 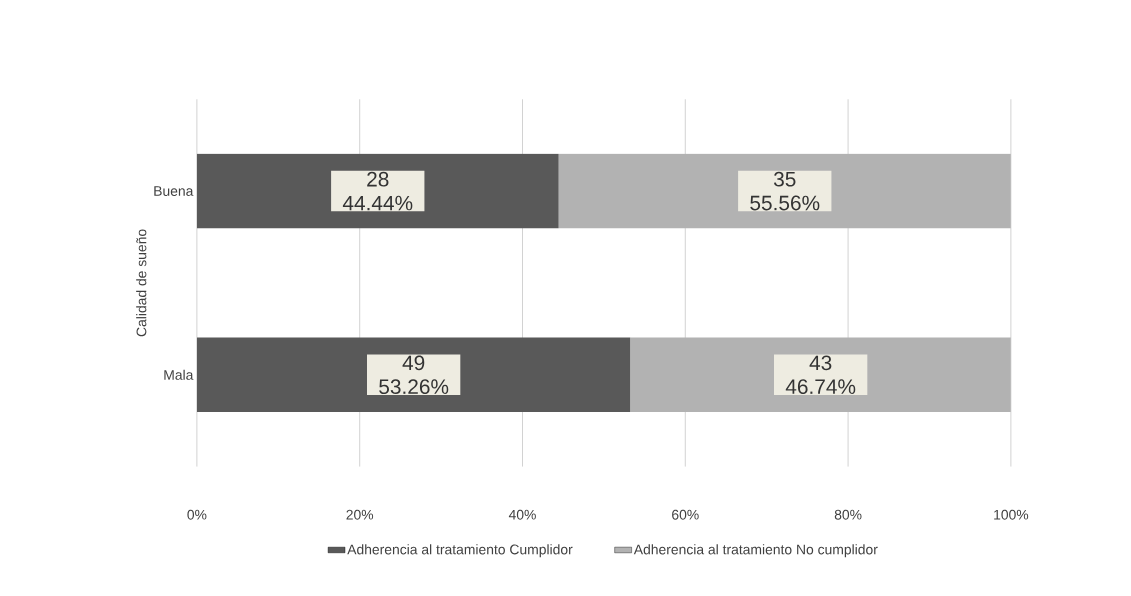 What do you see at coordinates (179, 375) in the screenshot?
I see `y-tick-label: Mala` at bounding box center [179, 375].